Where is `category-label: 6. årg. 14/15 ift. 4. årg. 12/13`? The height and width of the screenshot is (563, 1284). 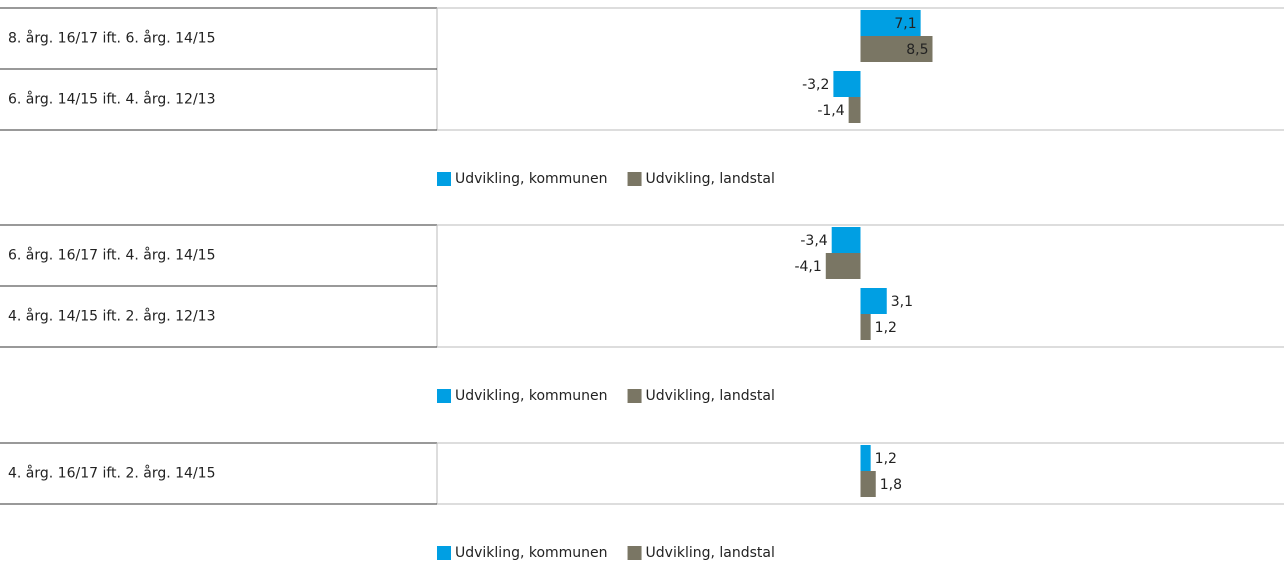
category-label: 6. årg. 14/15 ift. 4. årg. 12/13 is located at coordinates (111, 99).